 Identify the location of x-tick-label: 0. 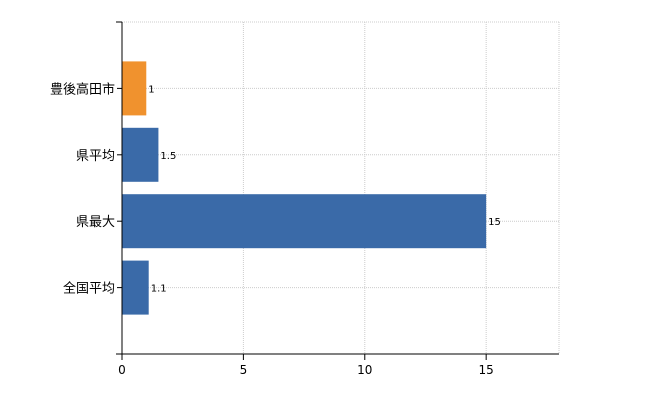
(122, 370).